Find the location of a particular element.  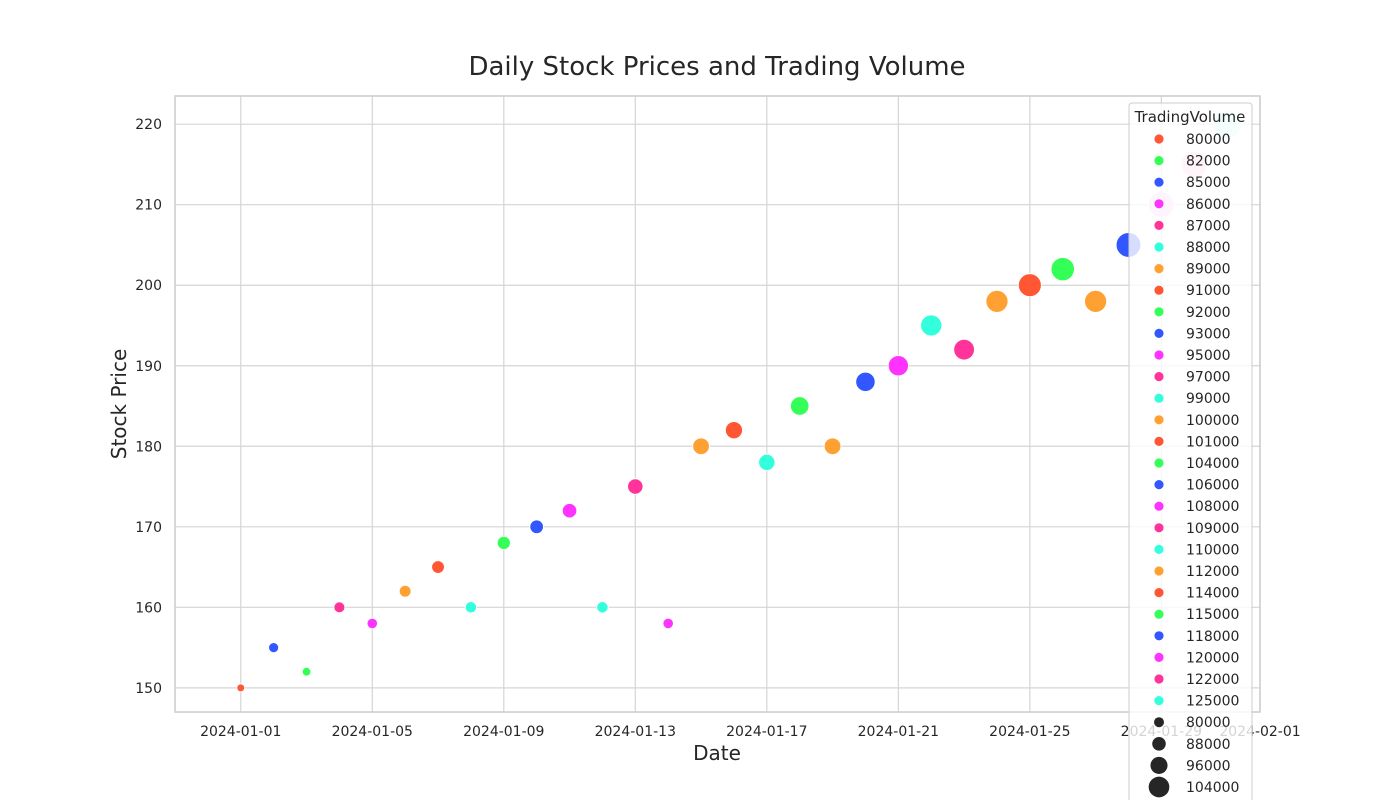

x-tick-label: 2024-01-17 is located at coordinates (766, 732).